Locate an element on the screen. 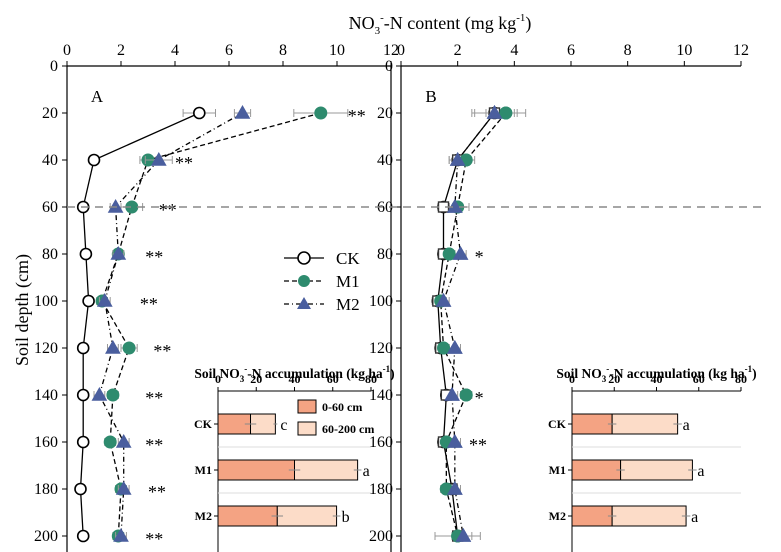 The width and height of the screenshot is (781, 552). legend-label: CK is located at coordinates (348, 258).